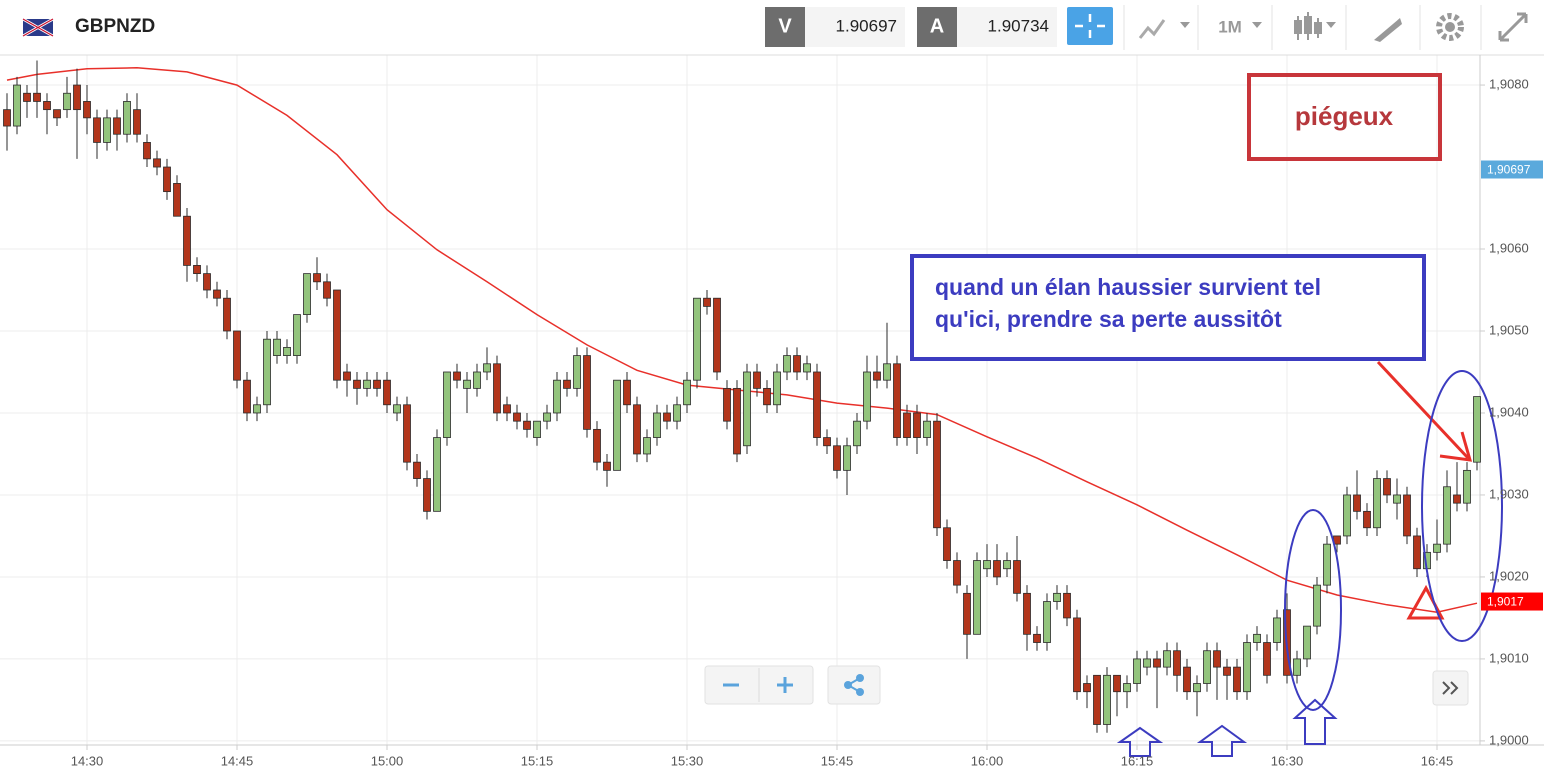  What do you see at coordinates (87, 760) in the screenshot?
I see `x-tick-label: 14:30` at bounding box center [87, 760].